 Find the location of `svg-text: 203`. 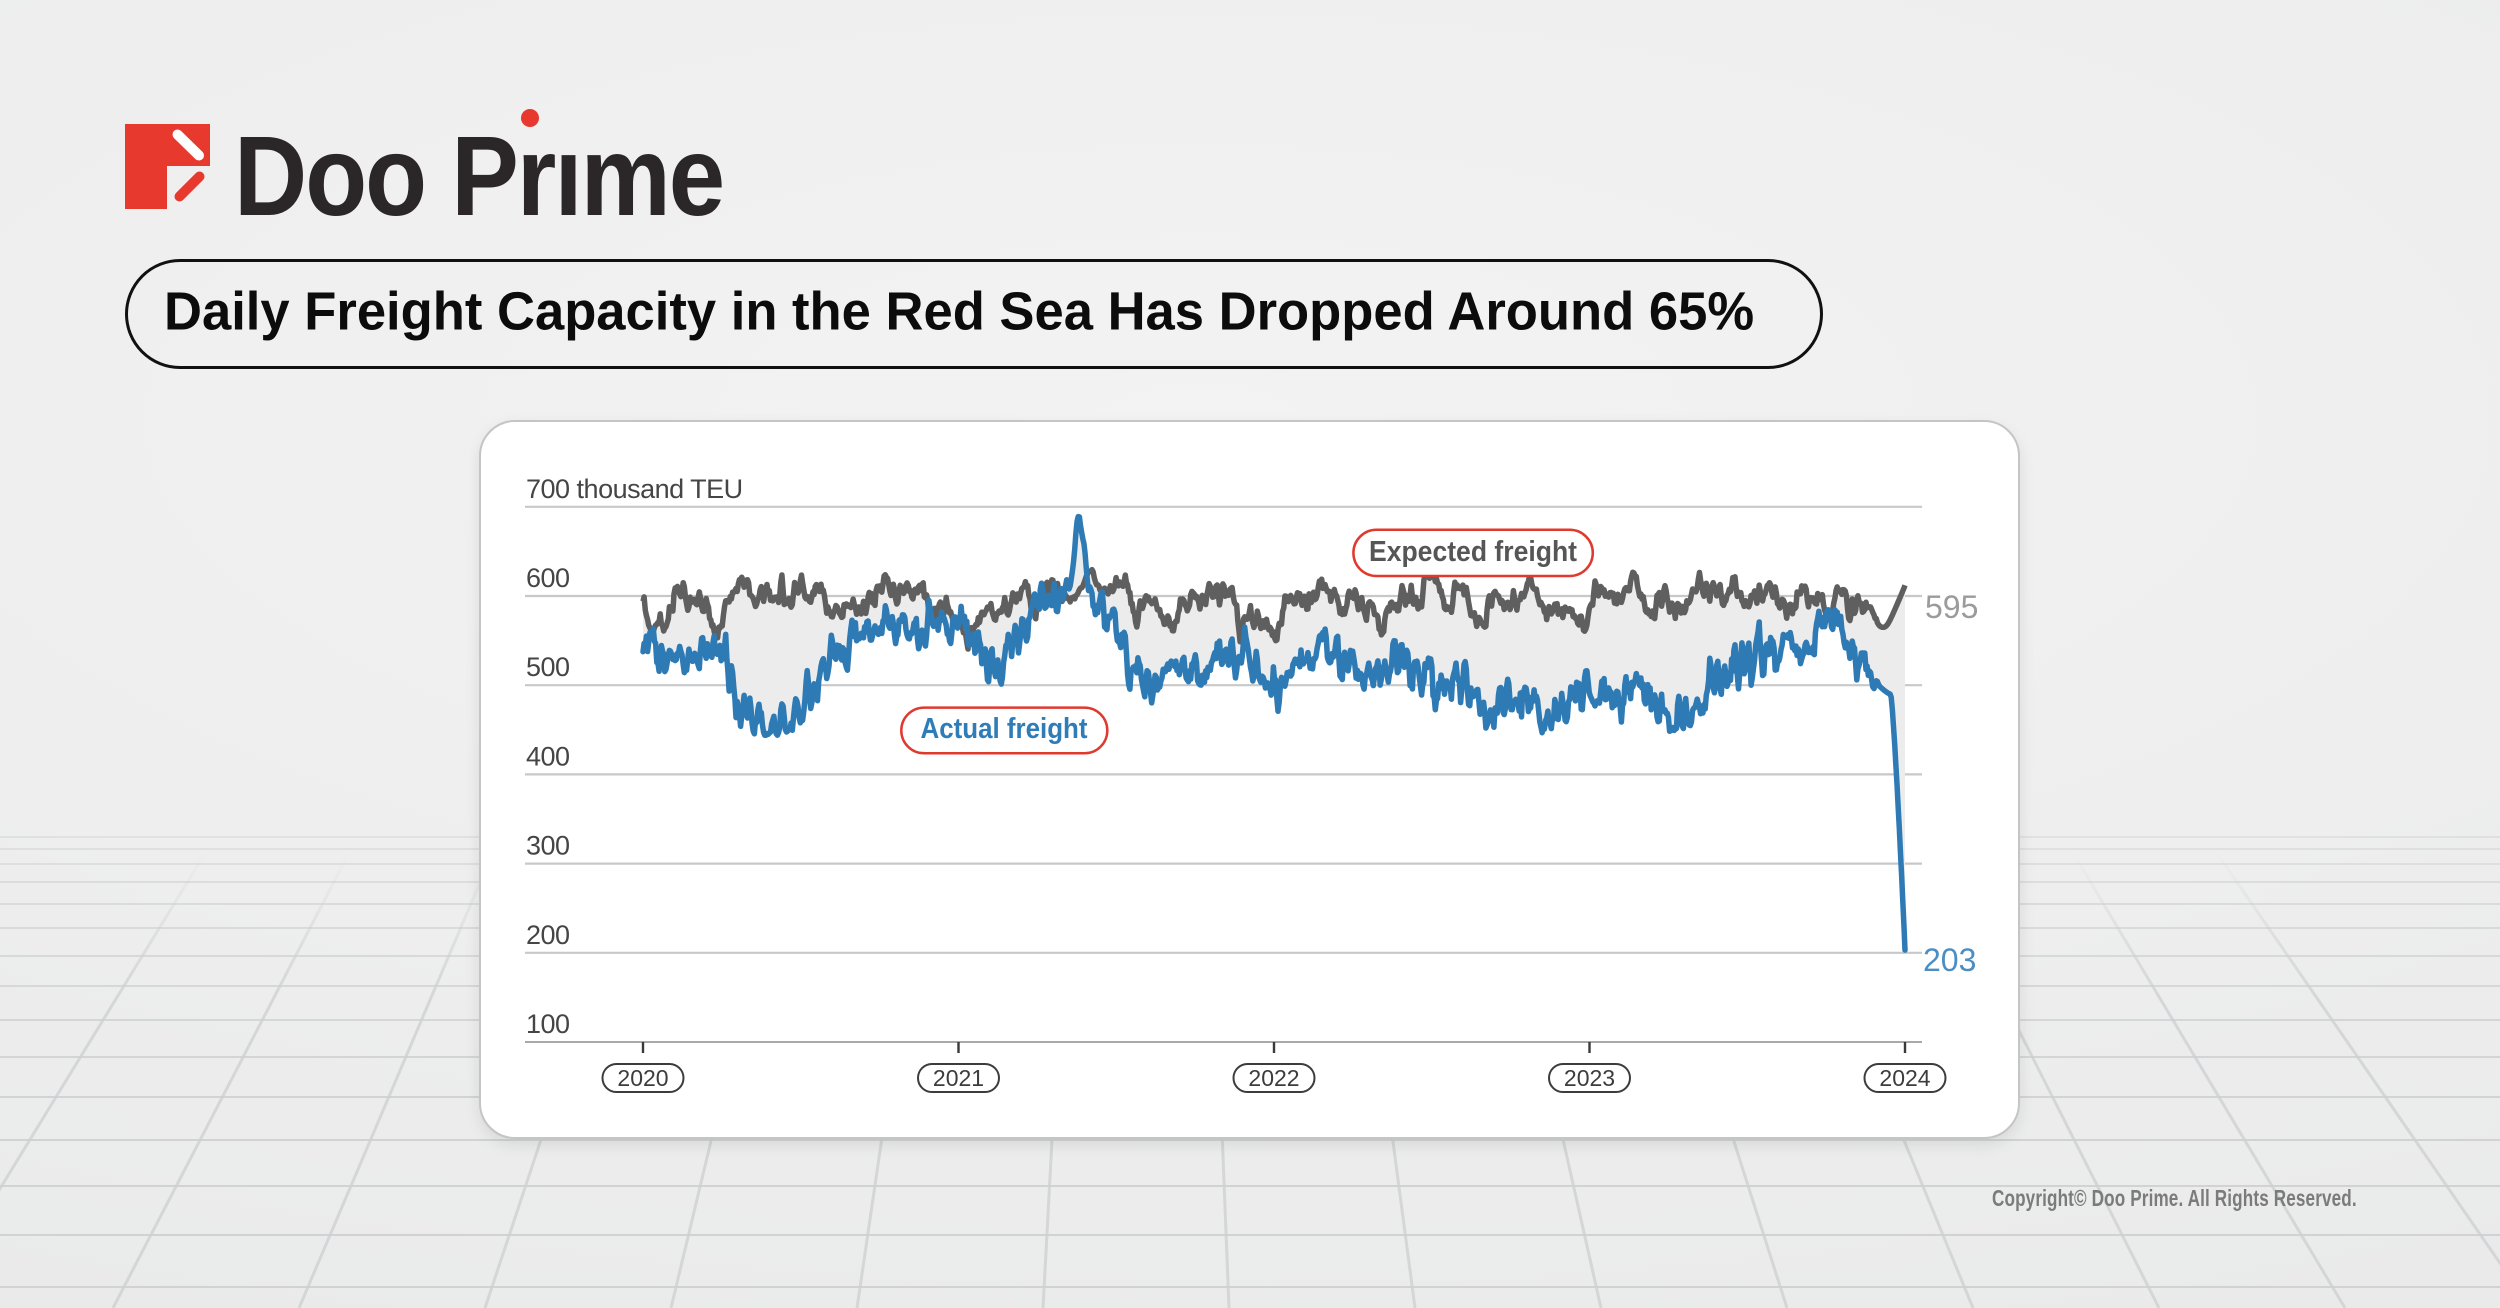

svg-text: 203 is located at coordinates (1949, 960).